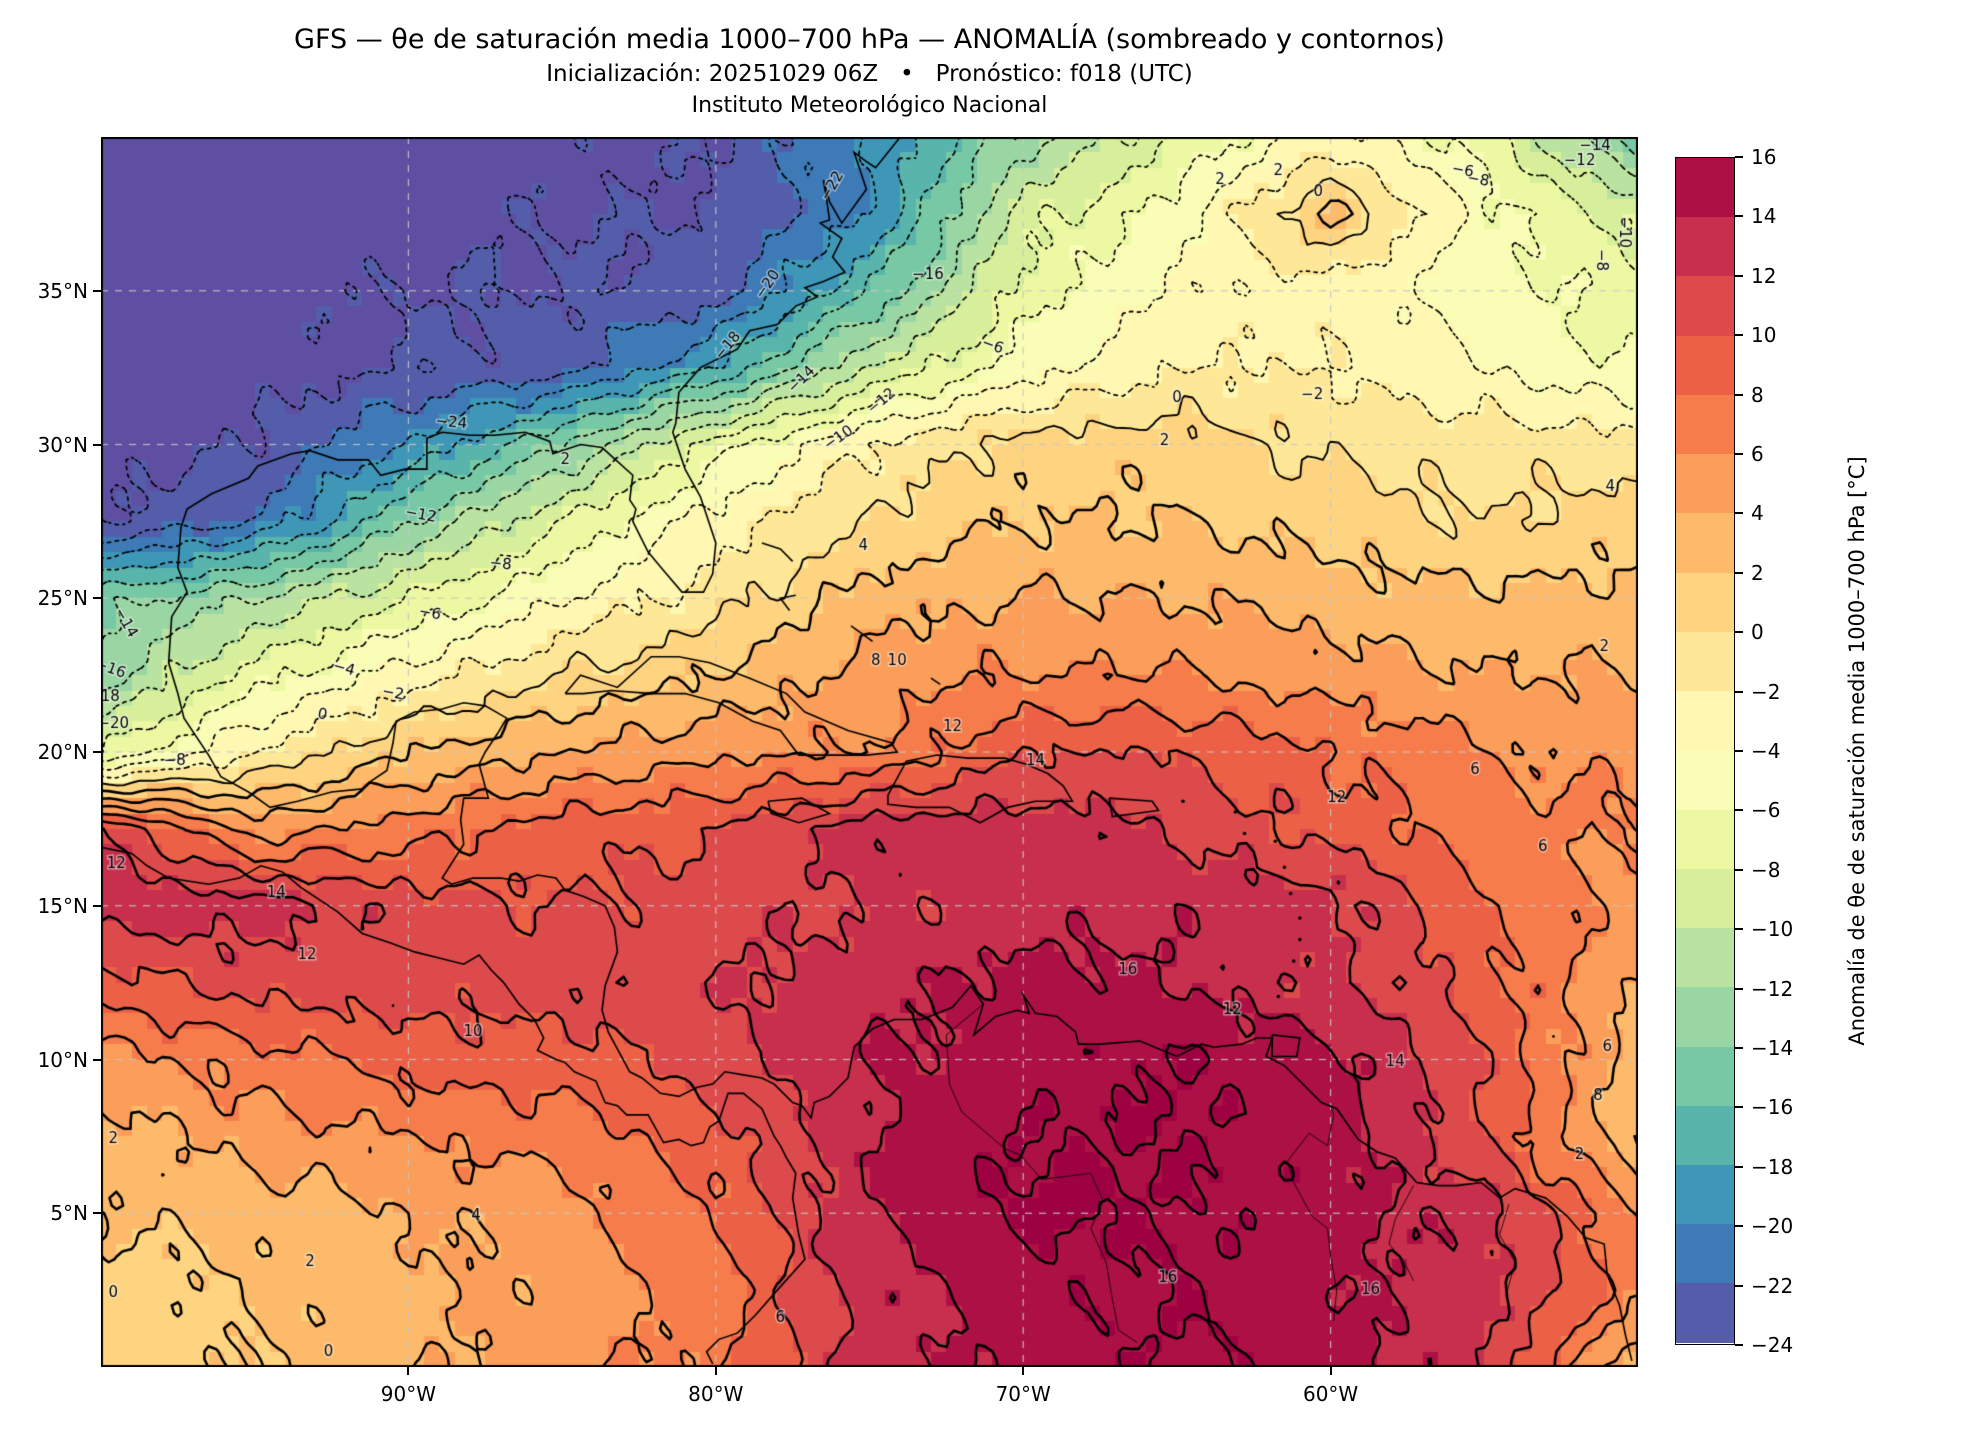 This screenshot has width=1980, height=1440. I want to click on colorbar-tick-label: 14, so click(1764, 216).